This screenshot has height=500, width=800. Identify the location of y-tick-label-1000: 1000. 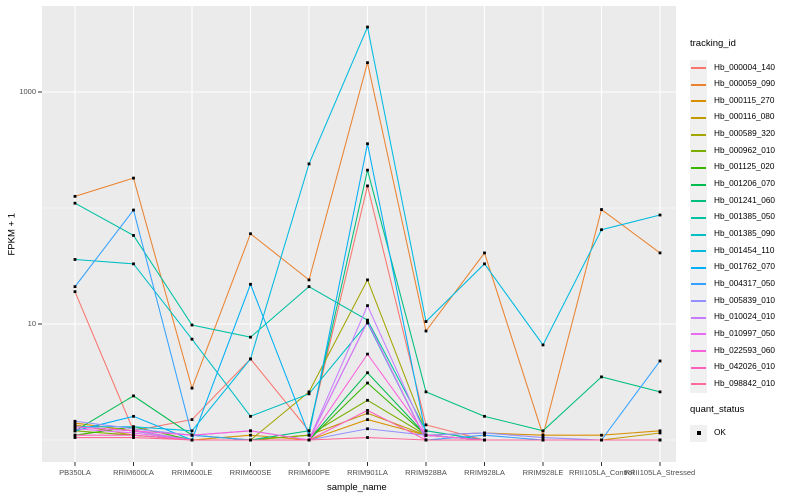
(27, 91).